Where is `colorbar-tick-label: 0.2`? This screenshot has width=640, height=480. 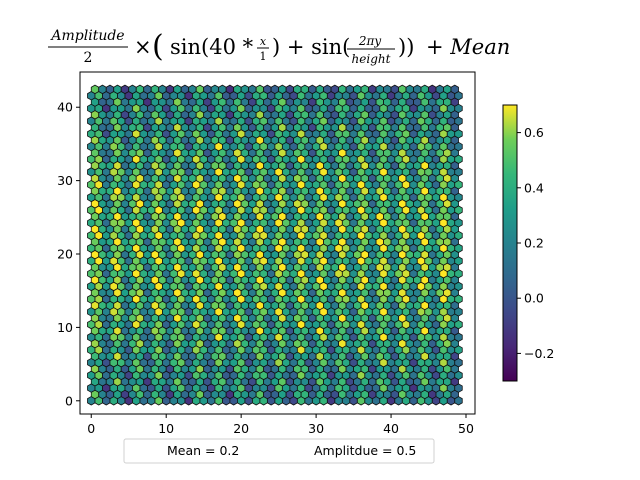
colorbar-tick-label: 0.2 is located at coordinates (534, 243).